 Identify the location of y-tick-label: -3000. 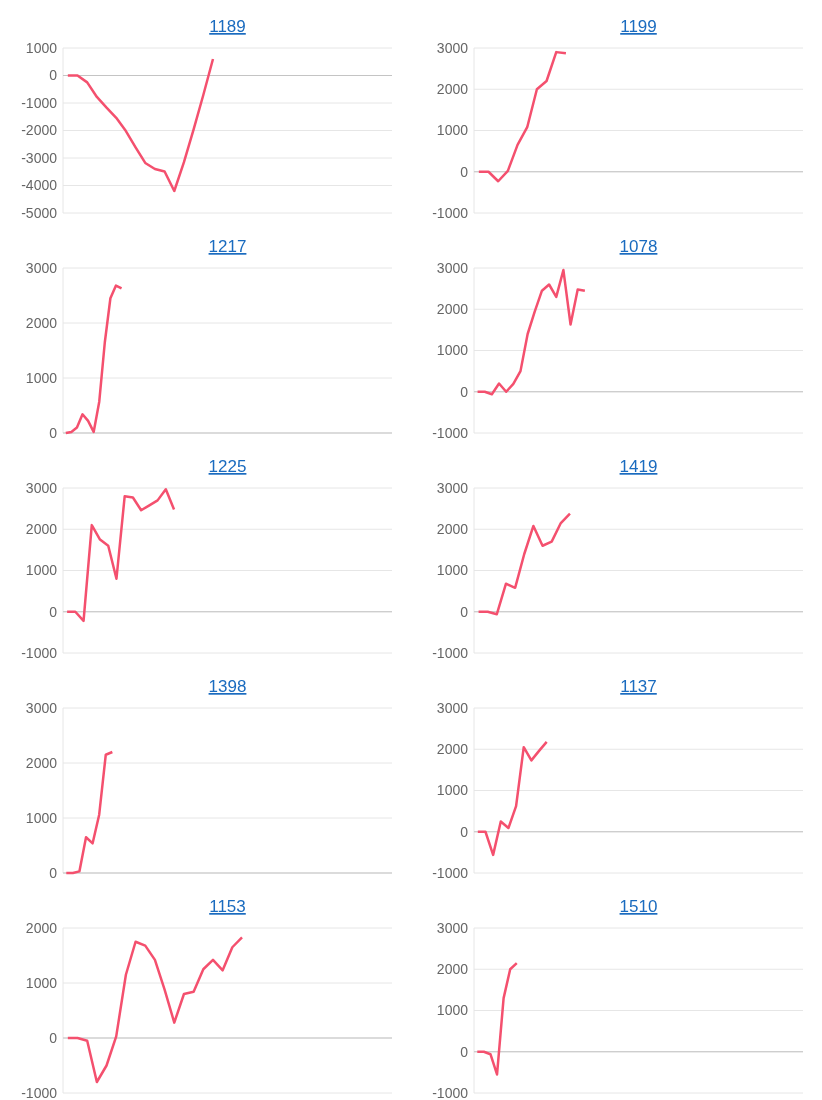
(39, 157).